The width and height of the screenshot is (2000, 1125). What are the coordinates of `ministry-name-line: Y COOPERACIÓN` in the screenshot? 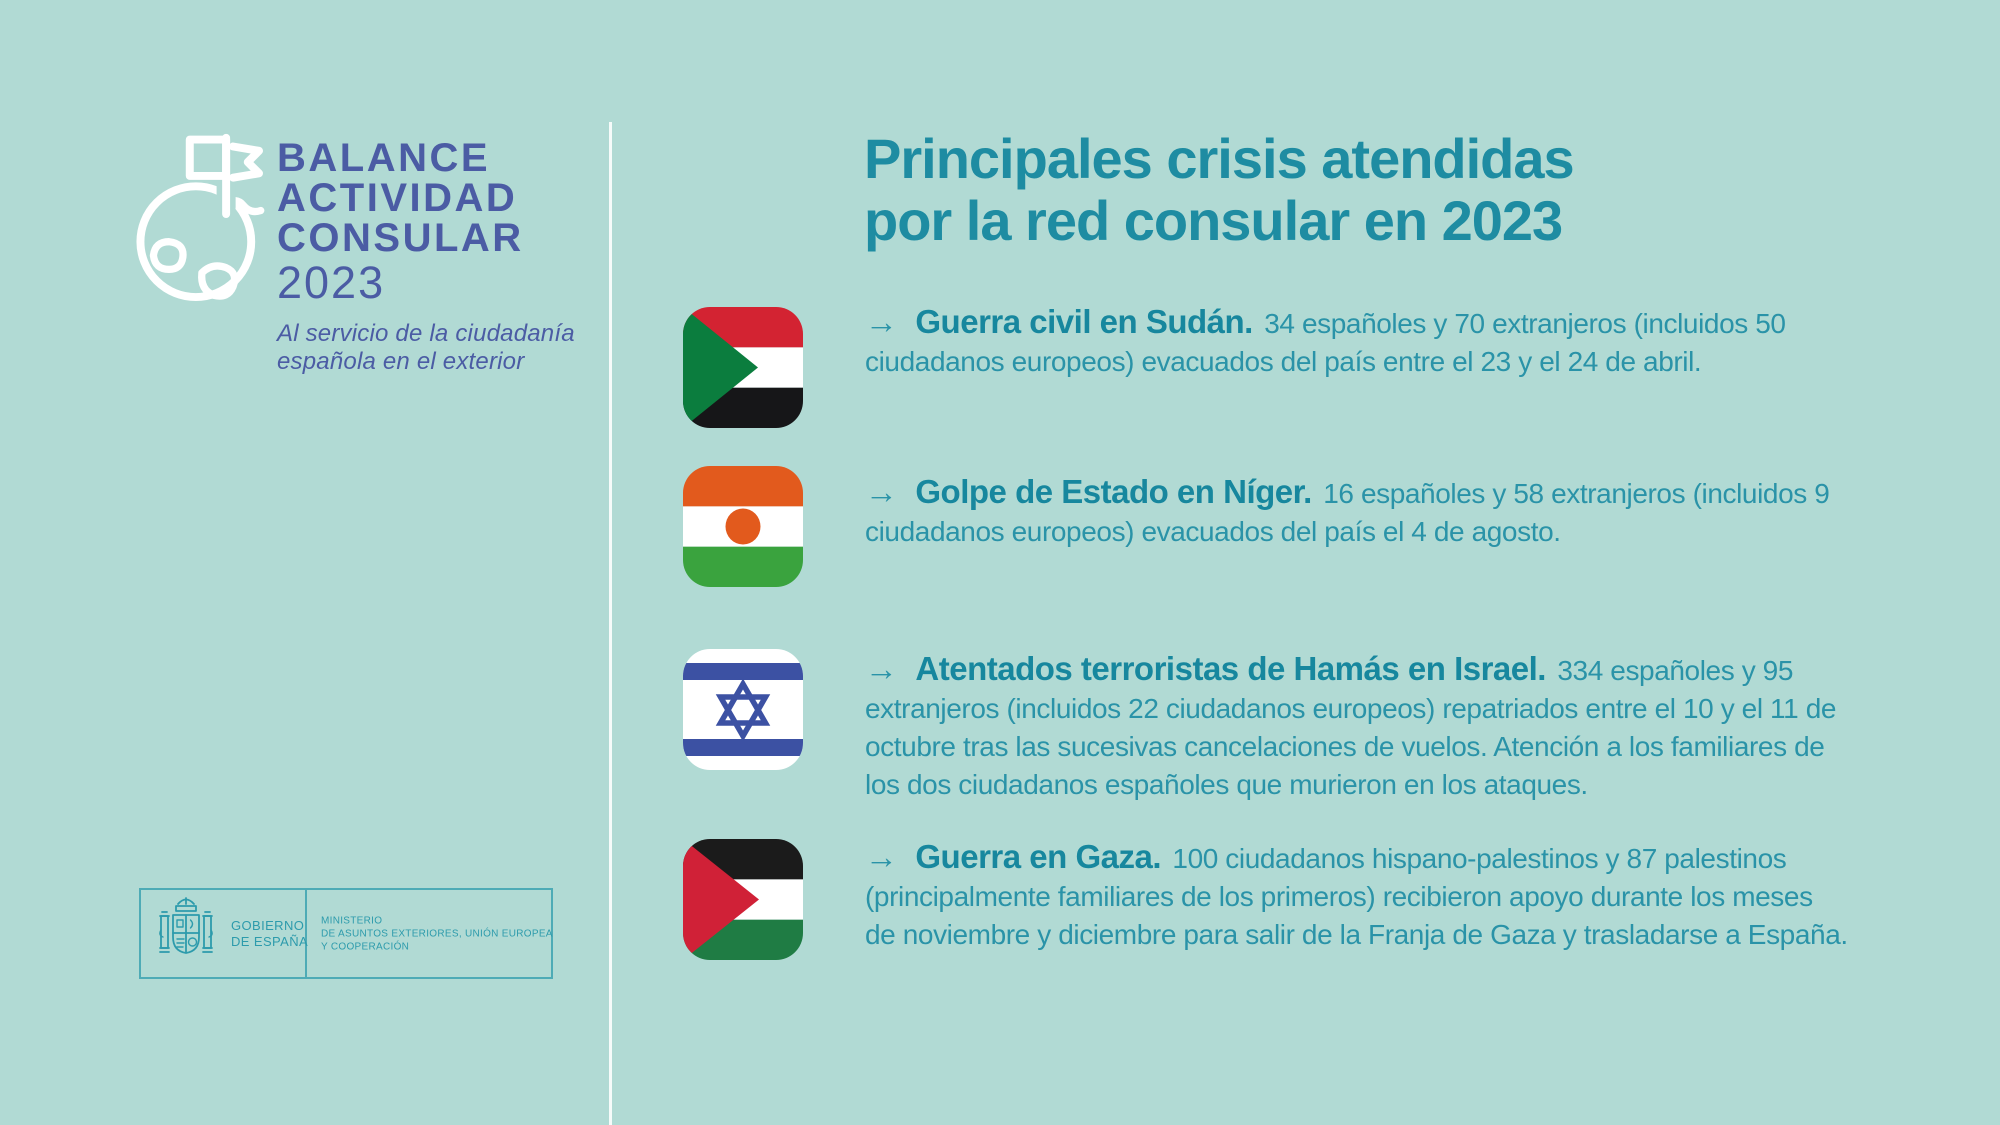 It's located at (365, 946).